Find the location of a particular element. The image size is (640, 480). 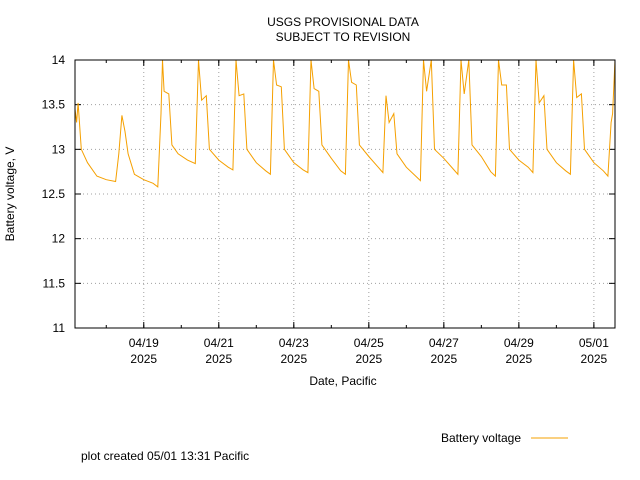

y-tick-label: 12 is located at coordinates (59, 239).